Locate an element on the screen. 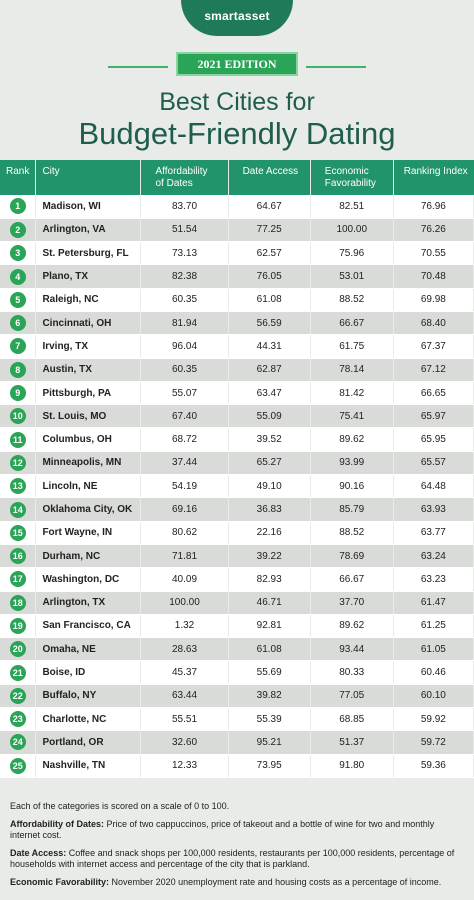  rank-cell: 20 is located at coordinates (18, 649).